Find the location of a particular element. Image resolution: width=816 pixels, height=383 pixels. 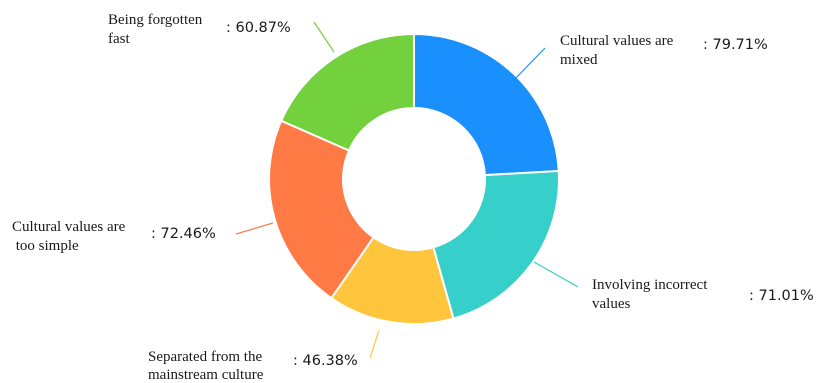

value-label-5: : 60.87% is located at coordinates (258, 28).